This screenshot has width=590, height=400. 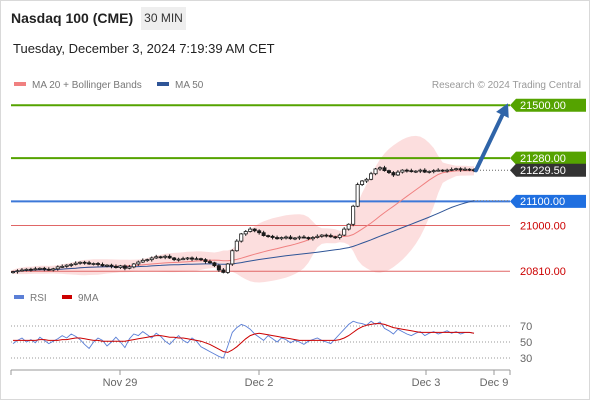 I want to click on rsi-swatch, so click(x=19, y=297).